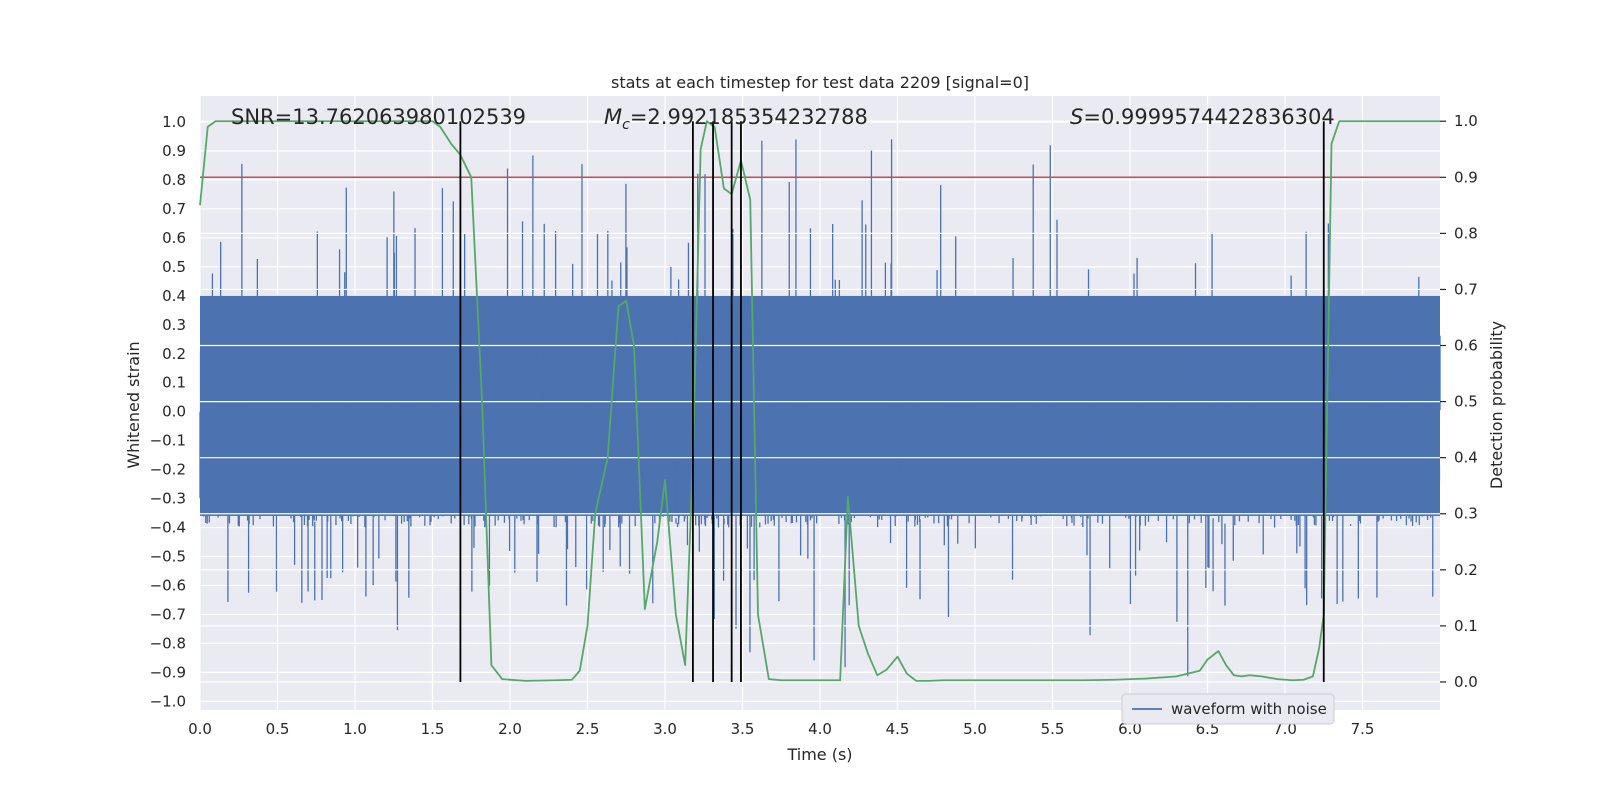 The image size is (1600, 800). I want to click on x-tick-label: 0.5, so click(278, 729).